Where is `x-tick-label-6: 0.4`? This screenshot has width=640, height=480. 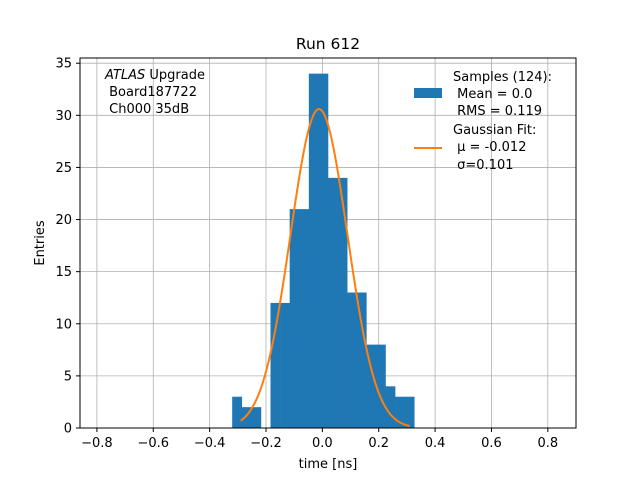 x-tick-label-6: 0.4 is located at coordinates (435, 443).